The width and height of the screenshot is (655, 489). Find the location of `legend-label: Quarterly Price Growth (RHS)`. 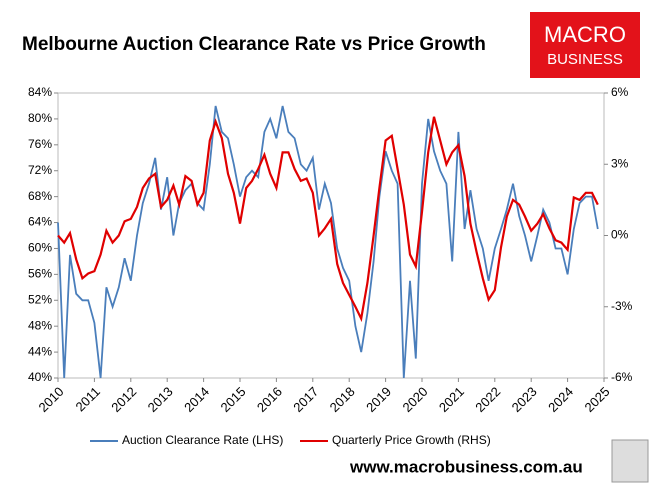

legend-label: Quarterly Price Growth (RHS) is located at coordinates (411, 440).